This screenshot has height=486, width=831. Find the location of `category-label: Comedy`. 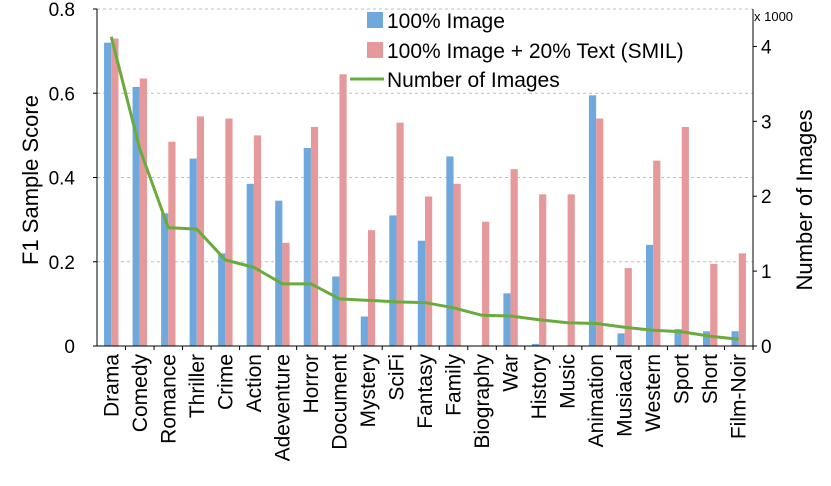

category-label: Comedy is located at coordinates (140, 393).